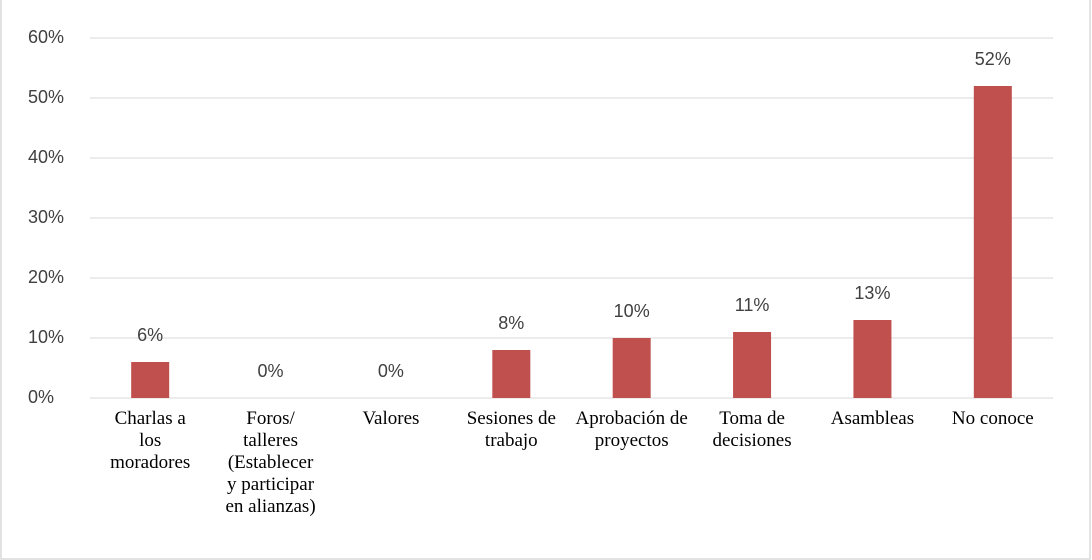 Image resolution: width=1092 pixels, height=560 pixels. What do you see at coordinates (872, 293) in the screenshot?
I see `data-label: 13%` at bounding box center [872, 293].